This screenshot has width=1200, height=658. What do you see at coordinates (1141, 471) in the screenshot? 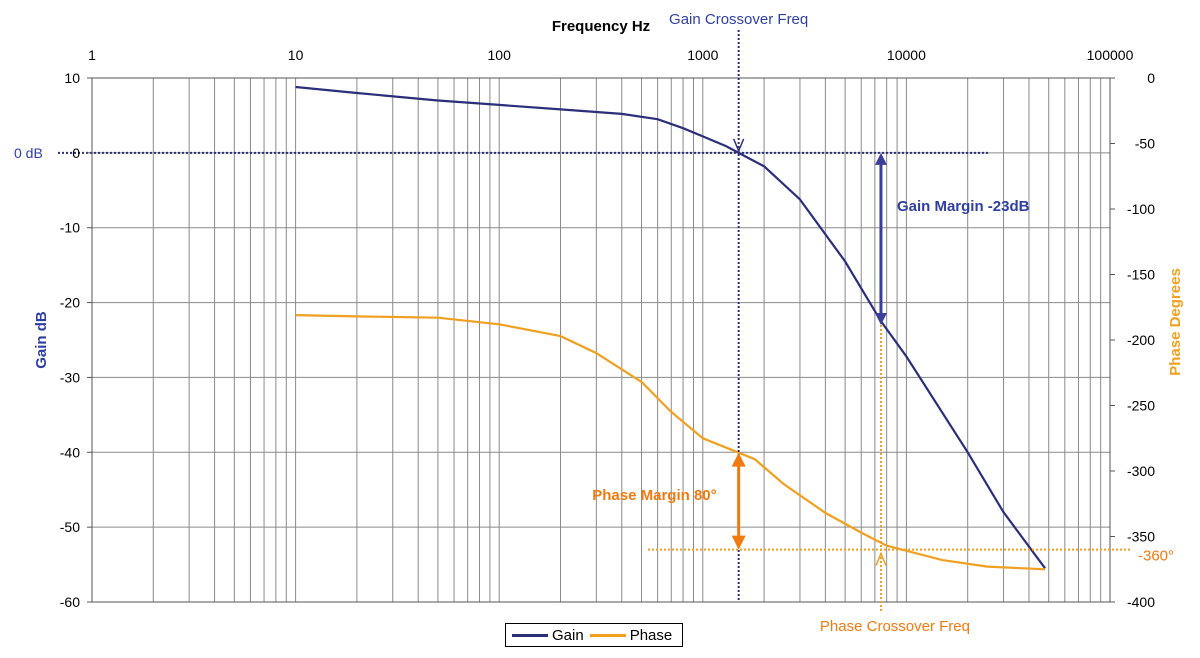
I see `y2-tick-label: -300` at bounding box center [1141, 471].